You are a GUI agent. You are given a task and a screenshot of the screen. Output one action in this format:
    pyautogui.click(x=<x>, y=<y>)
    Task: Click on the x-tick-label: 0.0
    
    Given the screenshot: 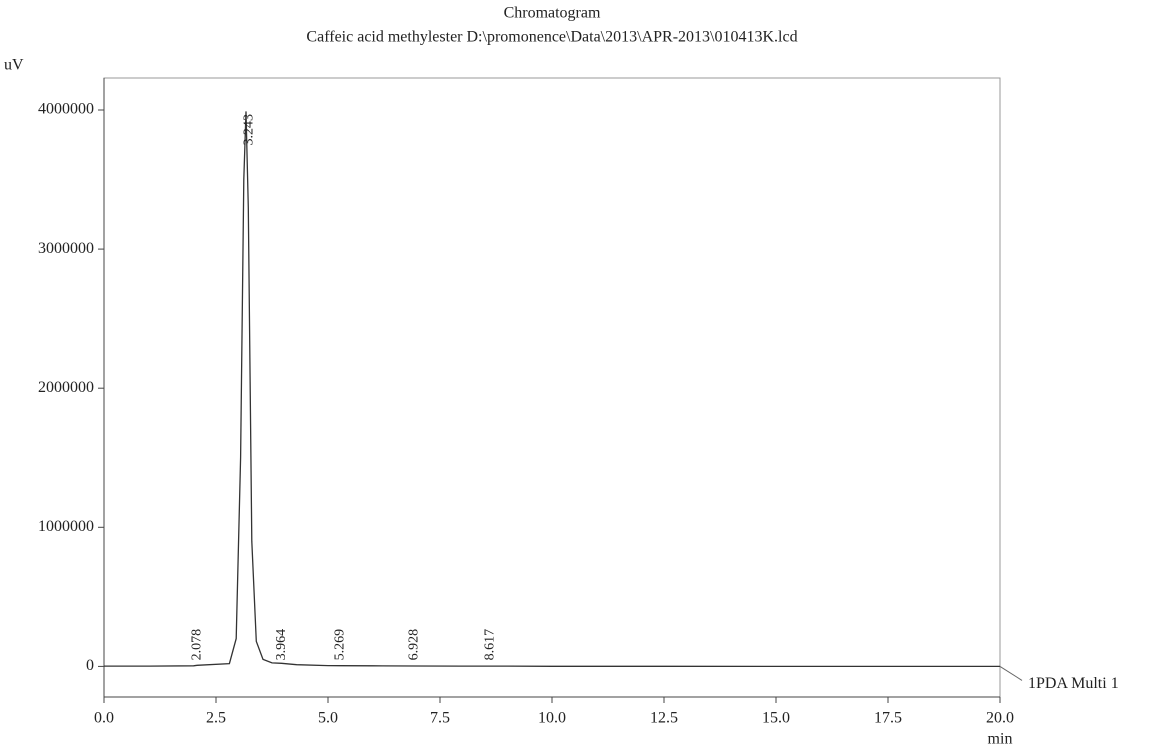 What is the action you would take?
    pyautogui.click(x=104, y=718)
    